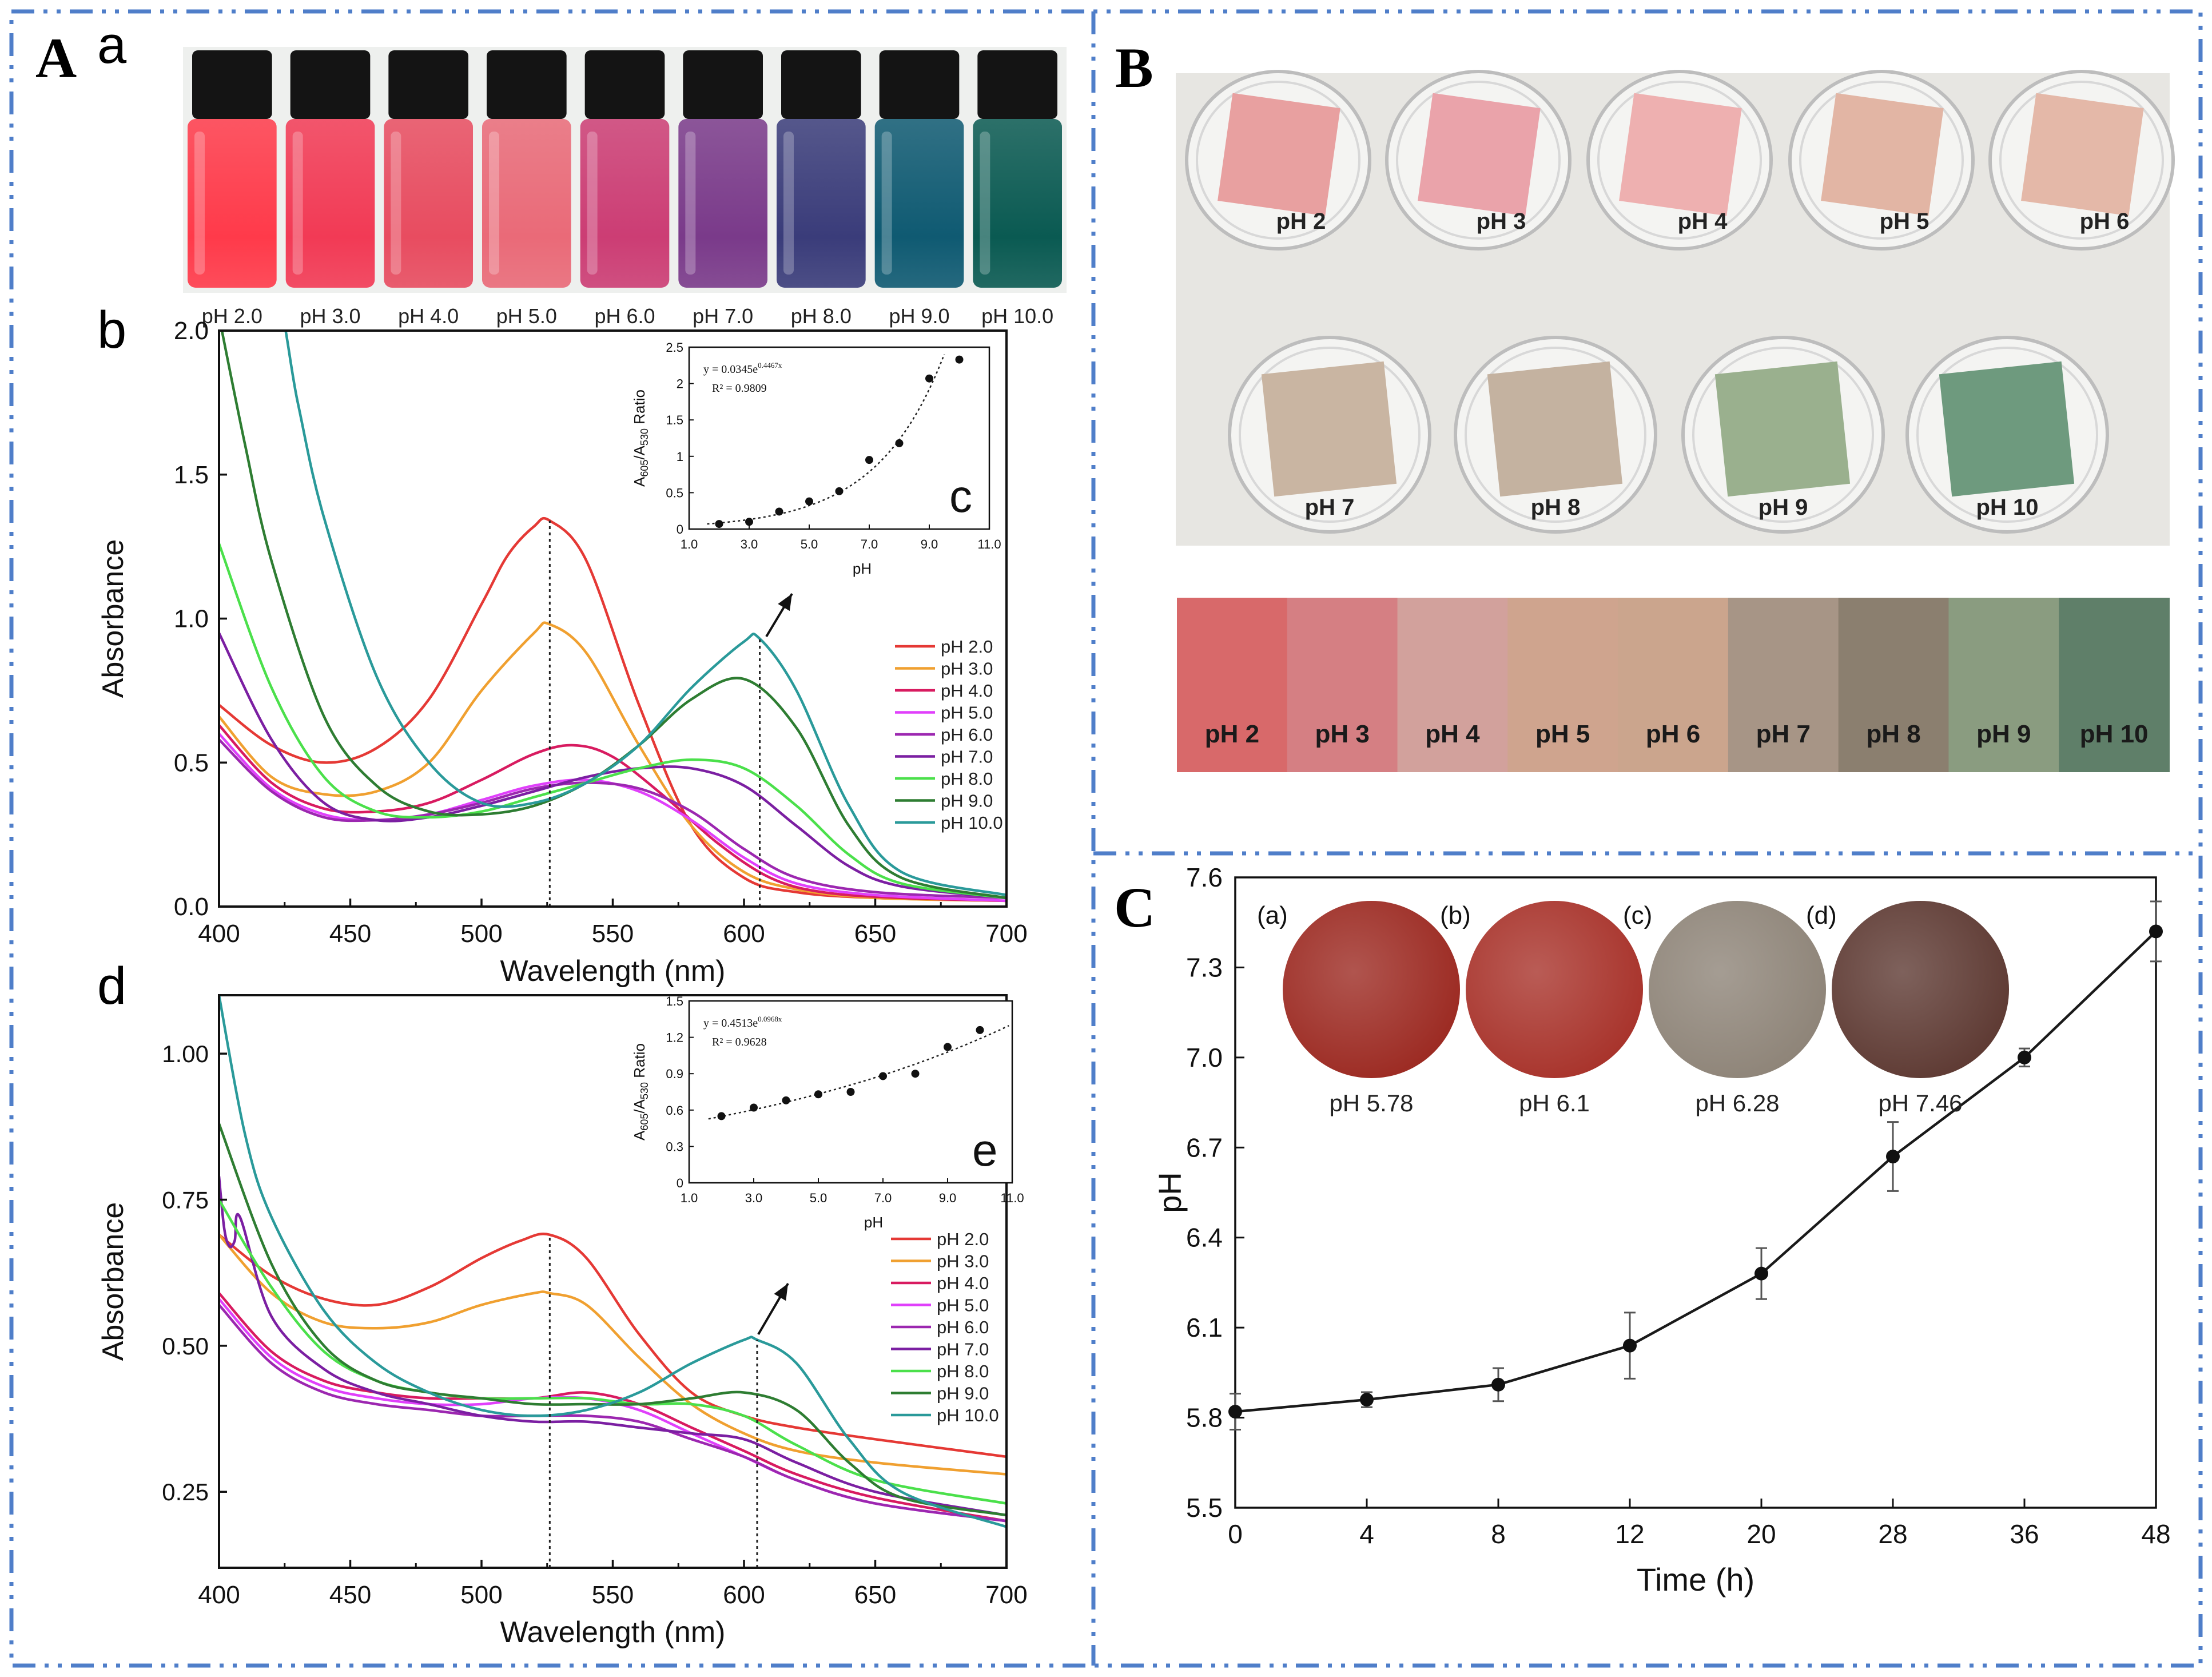 The width and height of the screenshot is (2212, 1677). Describe the element at coordinates (1204, 877) in the screenshot. I see `y-tick-label: 7.6` at that location.